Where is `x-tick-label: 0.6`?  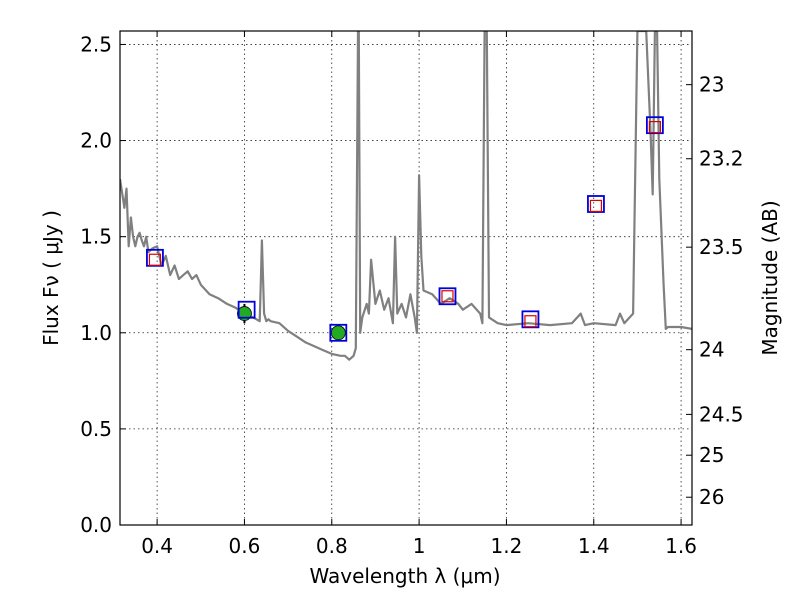
x-tick-label: 0.6 is located at coordinates (245, 546).